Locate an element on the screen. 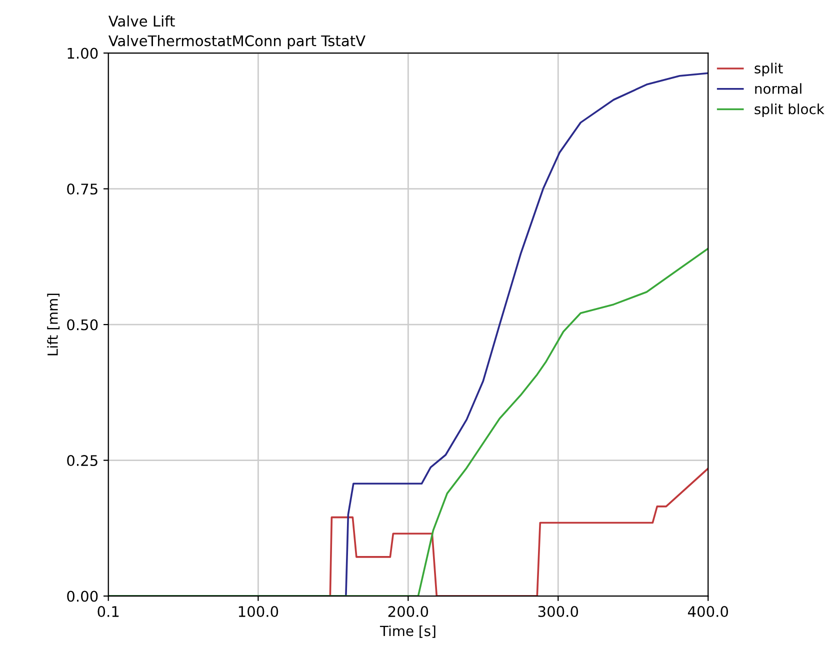  y-tick-label: 0.25 is located at coordinates (82, 460).